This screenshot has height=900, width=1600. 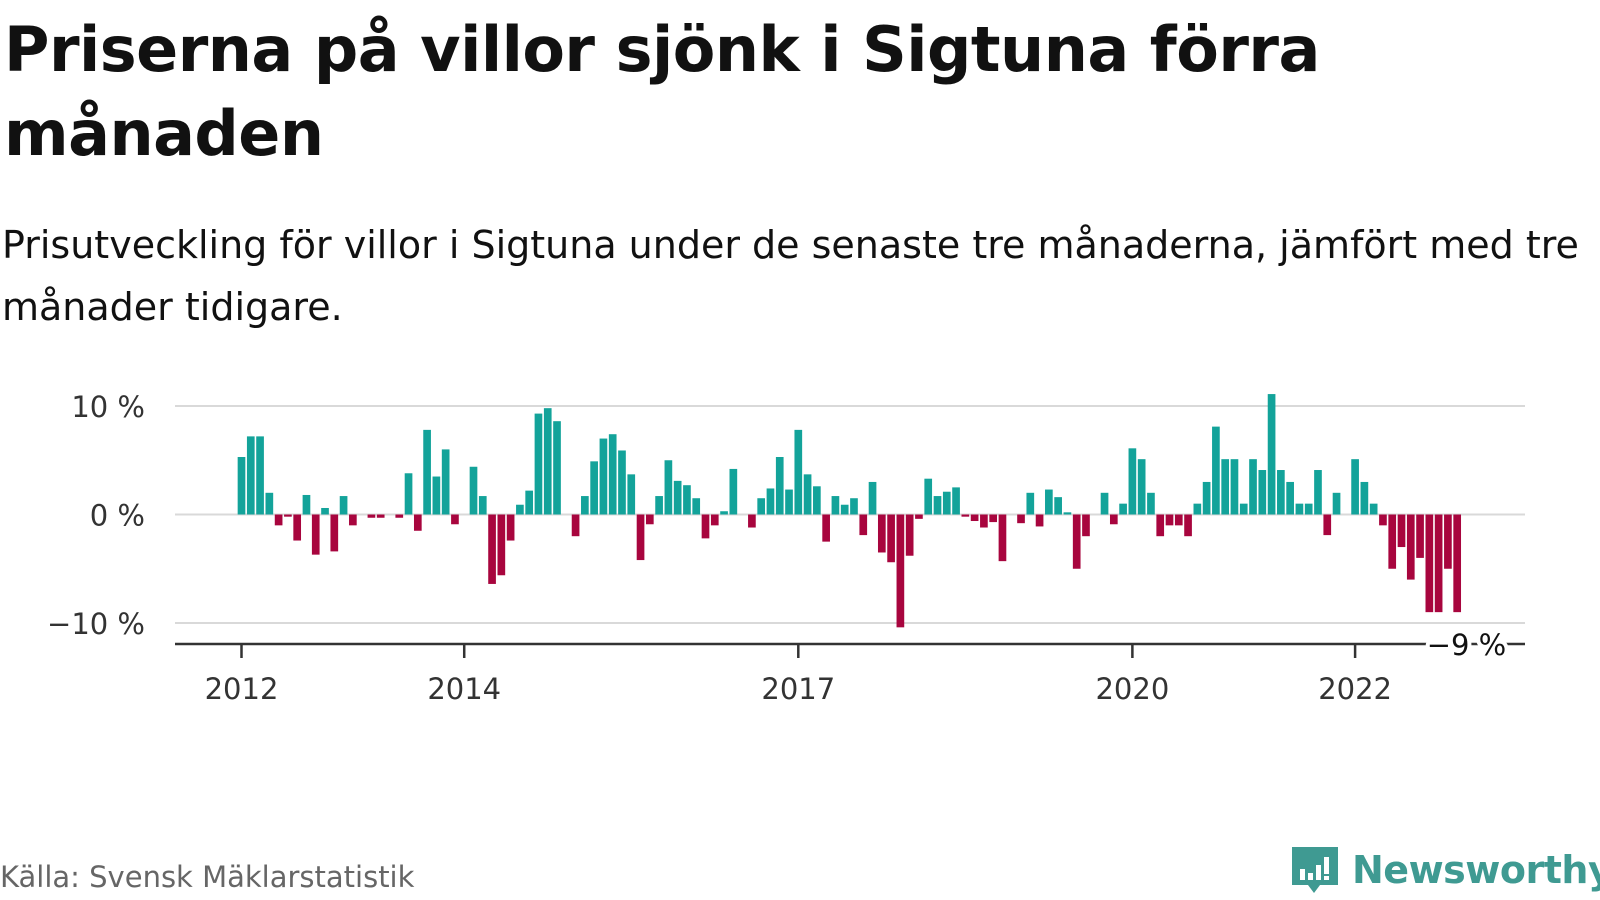 I want to click on x-tick-label: 2014, so click(x=464, y=689).